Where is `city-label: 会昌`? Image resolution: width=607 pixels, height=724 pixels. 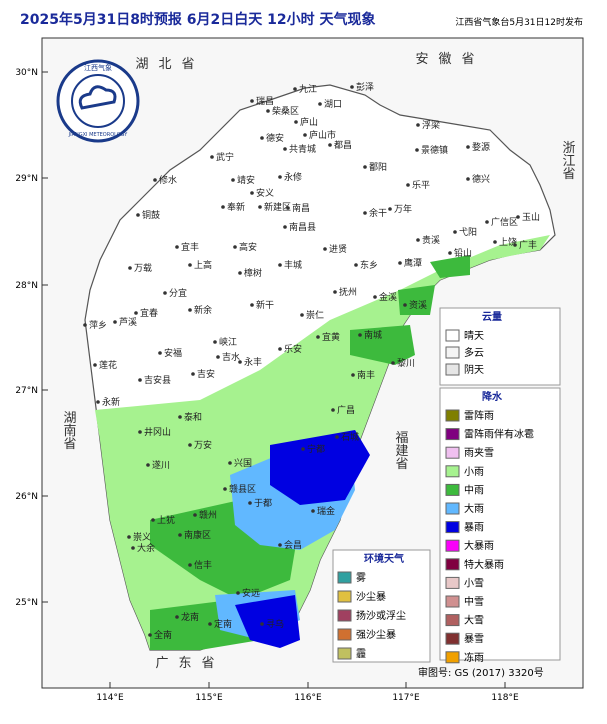 city-label: 会昌 is located at coordinates (293, 545).